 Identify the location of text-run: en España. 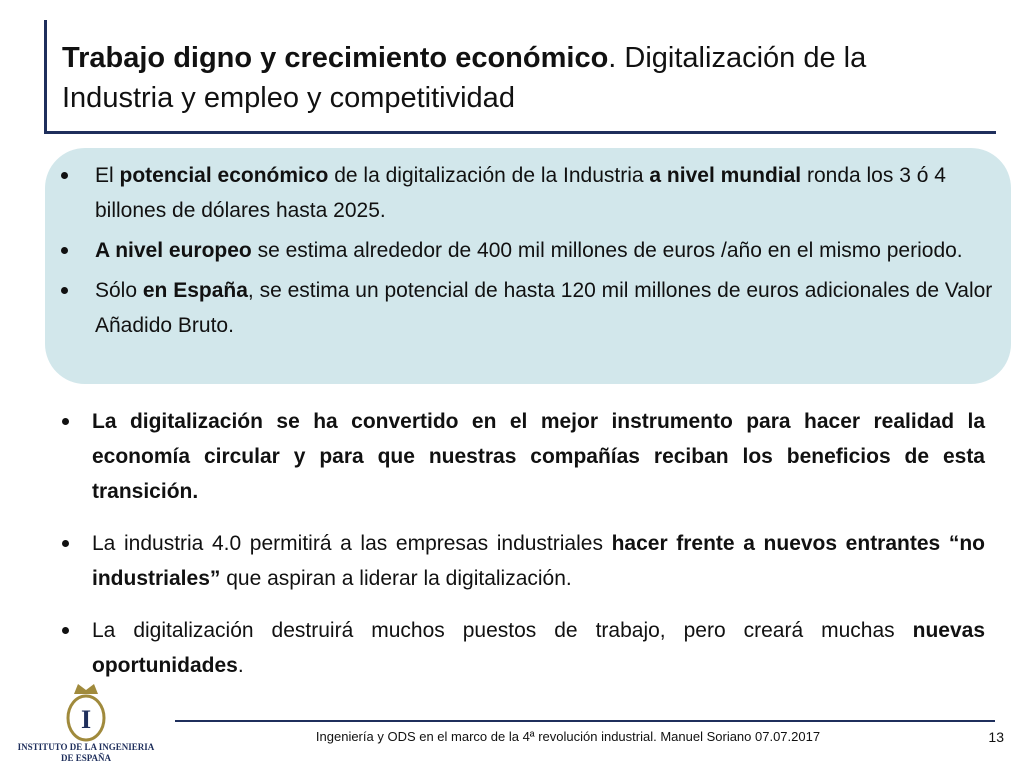
(195, 290).